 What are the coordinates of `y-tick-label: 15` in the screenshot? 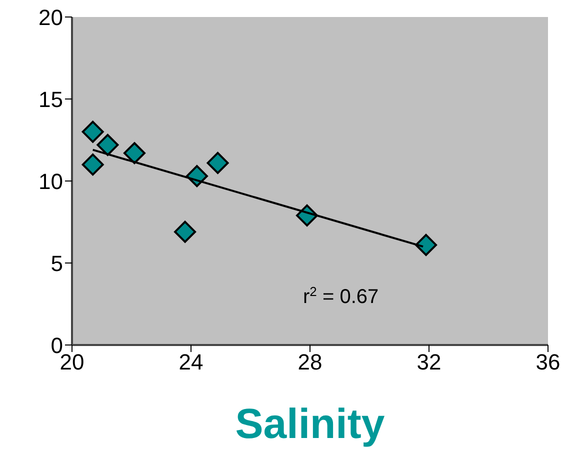 It's located at (50, 99).